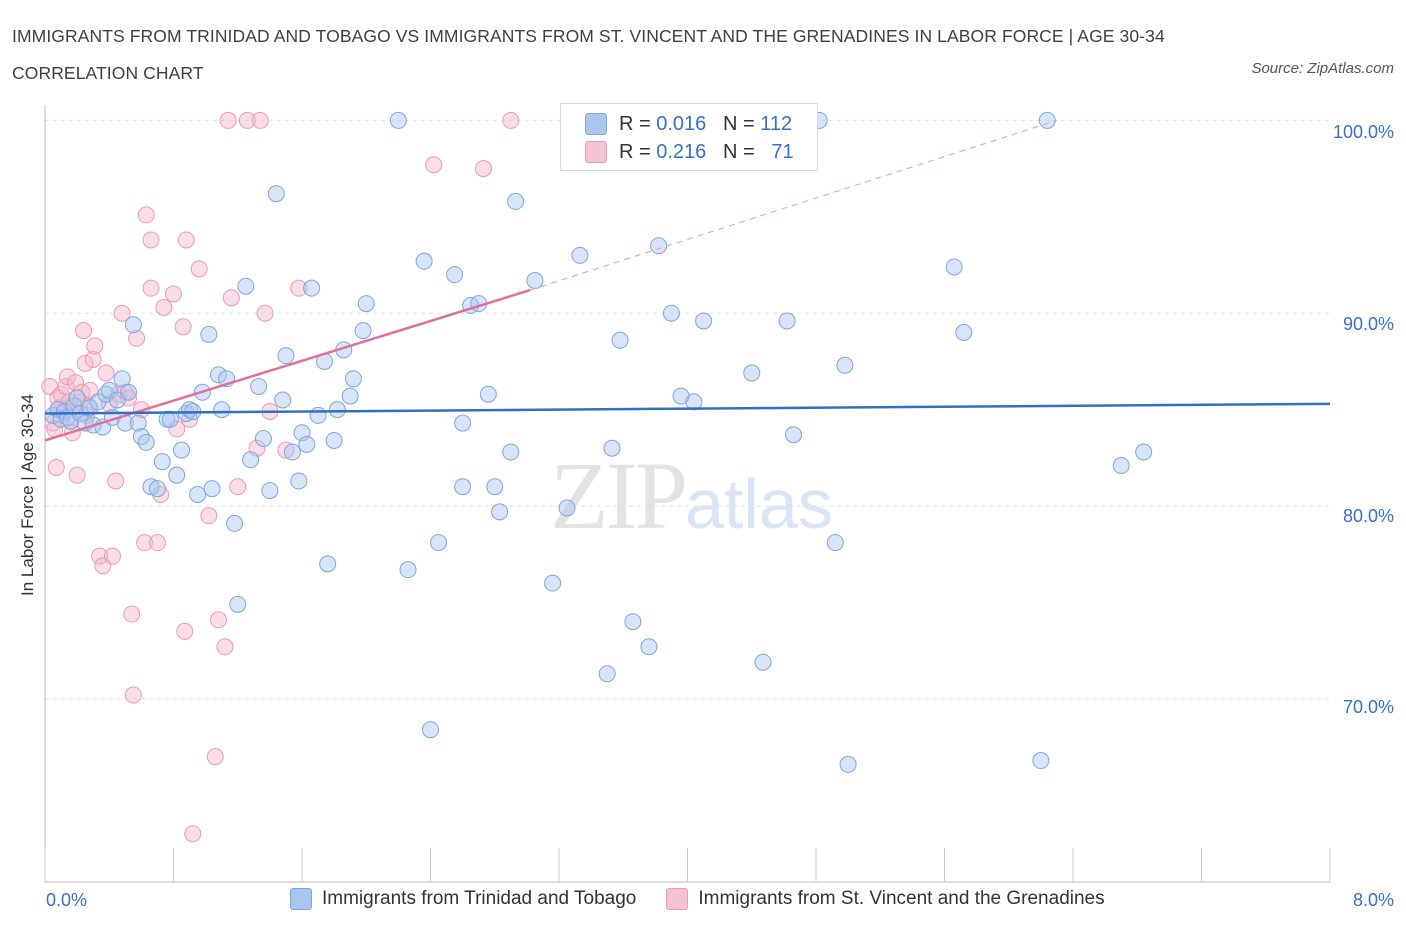  I want to click on trend-extension-stvincent, so click(793, 205).